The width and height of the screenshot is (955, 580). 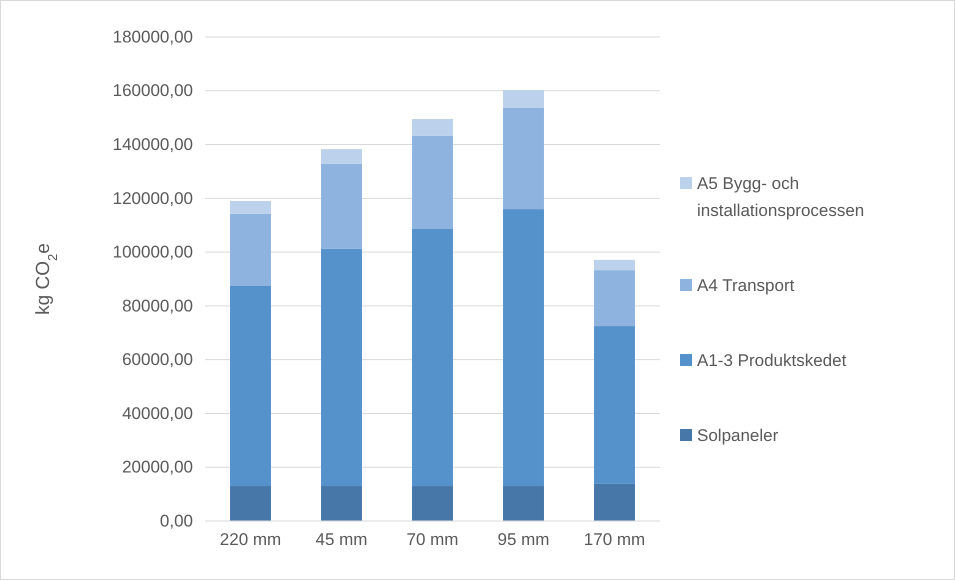 What do you see at coordinates (152, 252) in the screenshot?
I see `y-tick-label: 100000,00` at bounding box center [152, 252].